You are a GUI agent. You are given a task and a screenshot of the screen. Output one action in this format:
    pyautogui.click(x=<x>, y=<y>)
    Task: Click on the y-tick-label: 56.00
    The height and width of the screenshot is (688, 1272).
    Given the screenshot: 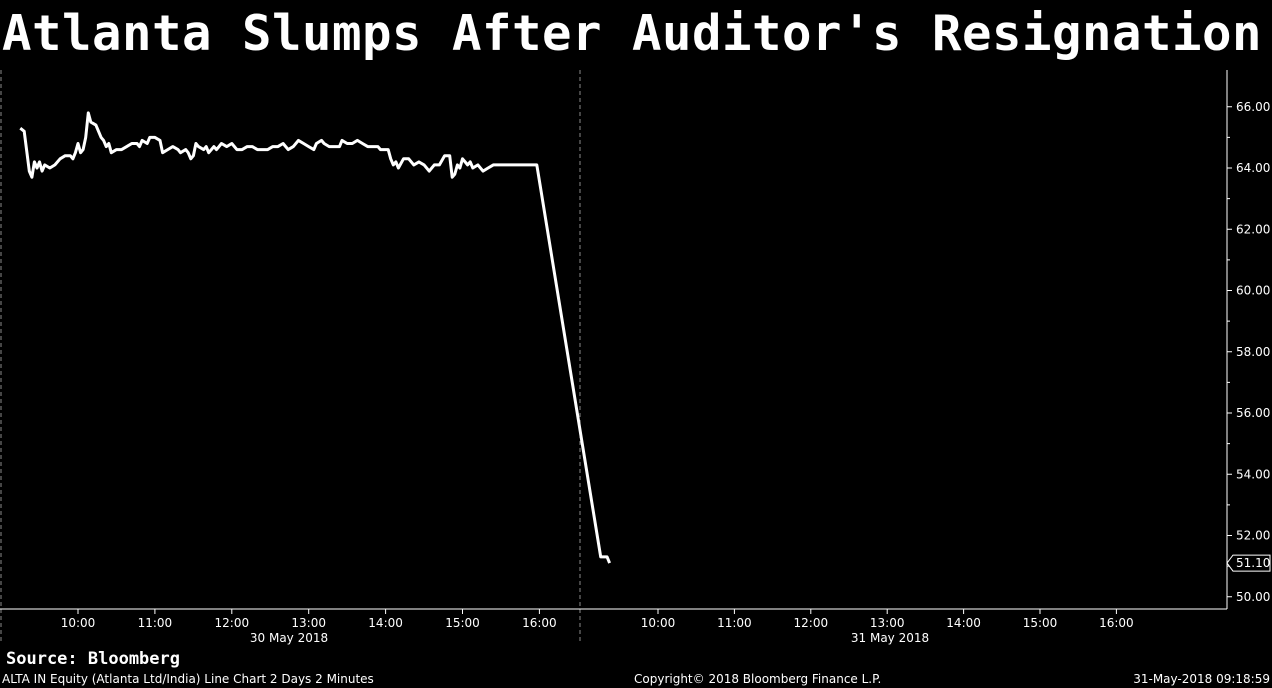 What is the action you would take?
    pyautogui.click(x=1253, y=413)
    